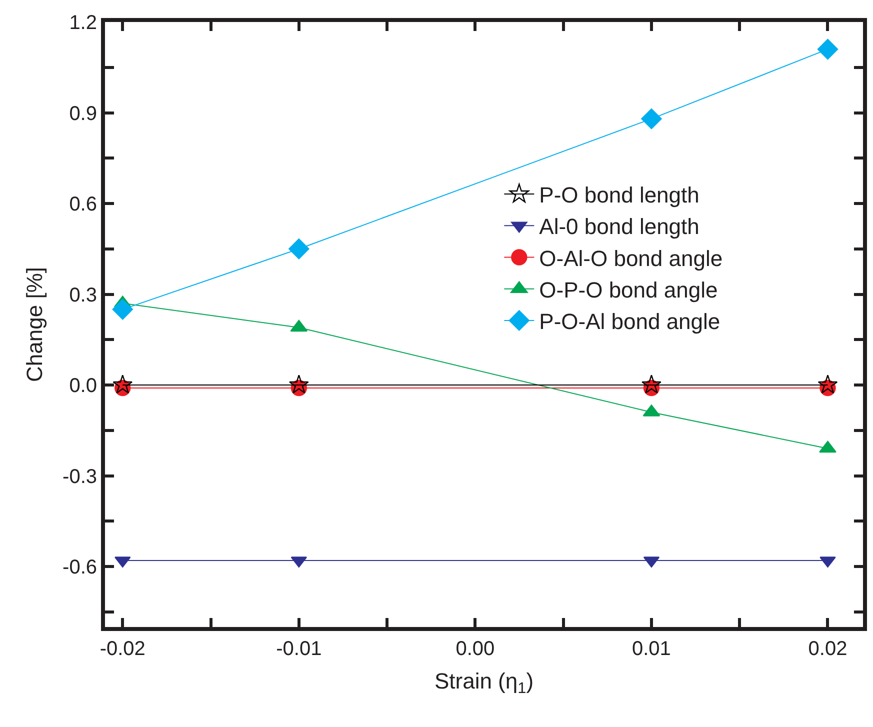 Image resolution: width=873 pixels, height=727 pixels. What do you see at coordinates (484, 683) in the screenshot?
I see `x-axis-title: Strain (η$_{1}$)` at bounding box center [484, 683].